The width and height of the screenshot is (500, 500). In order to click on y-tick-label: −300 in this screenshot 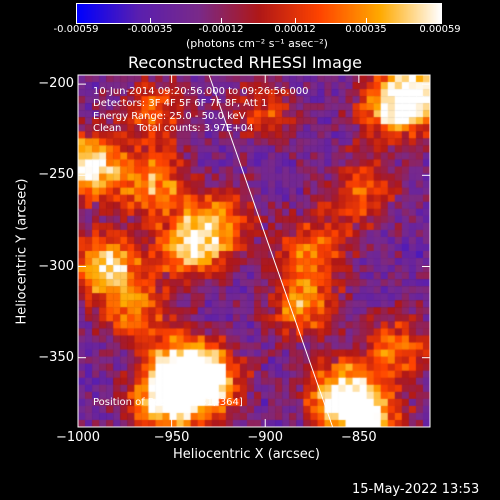, I will do `click(56, 266)`.